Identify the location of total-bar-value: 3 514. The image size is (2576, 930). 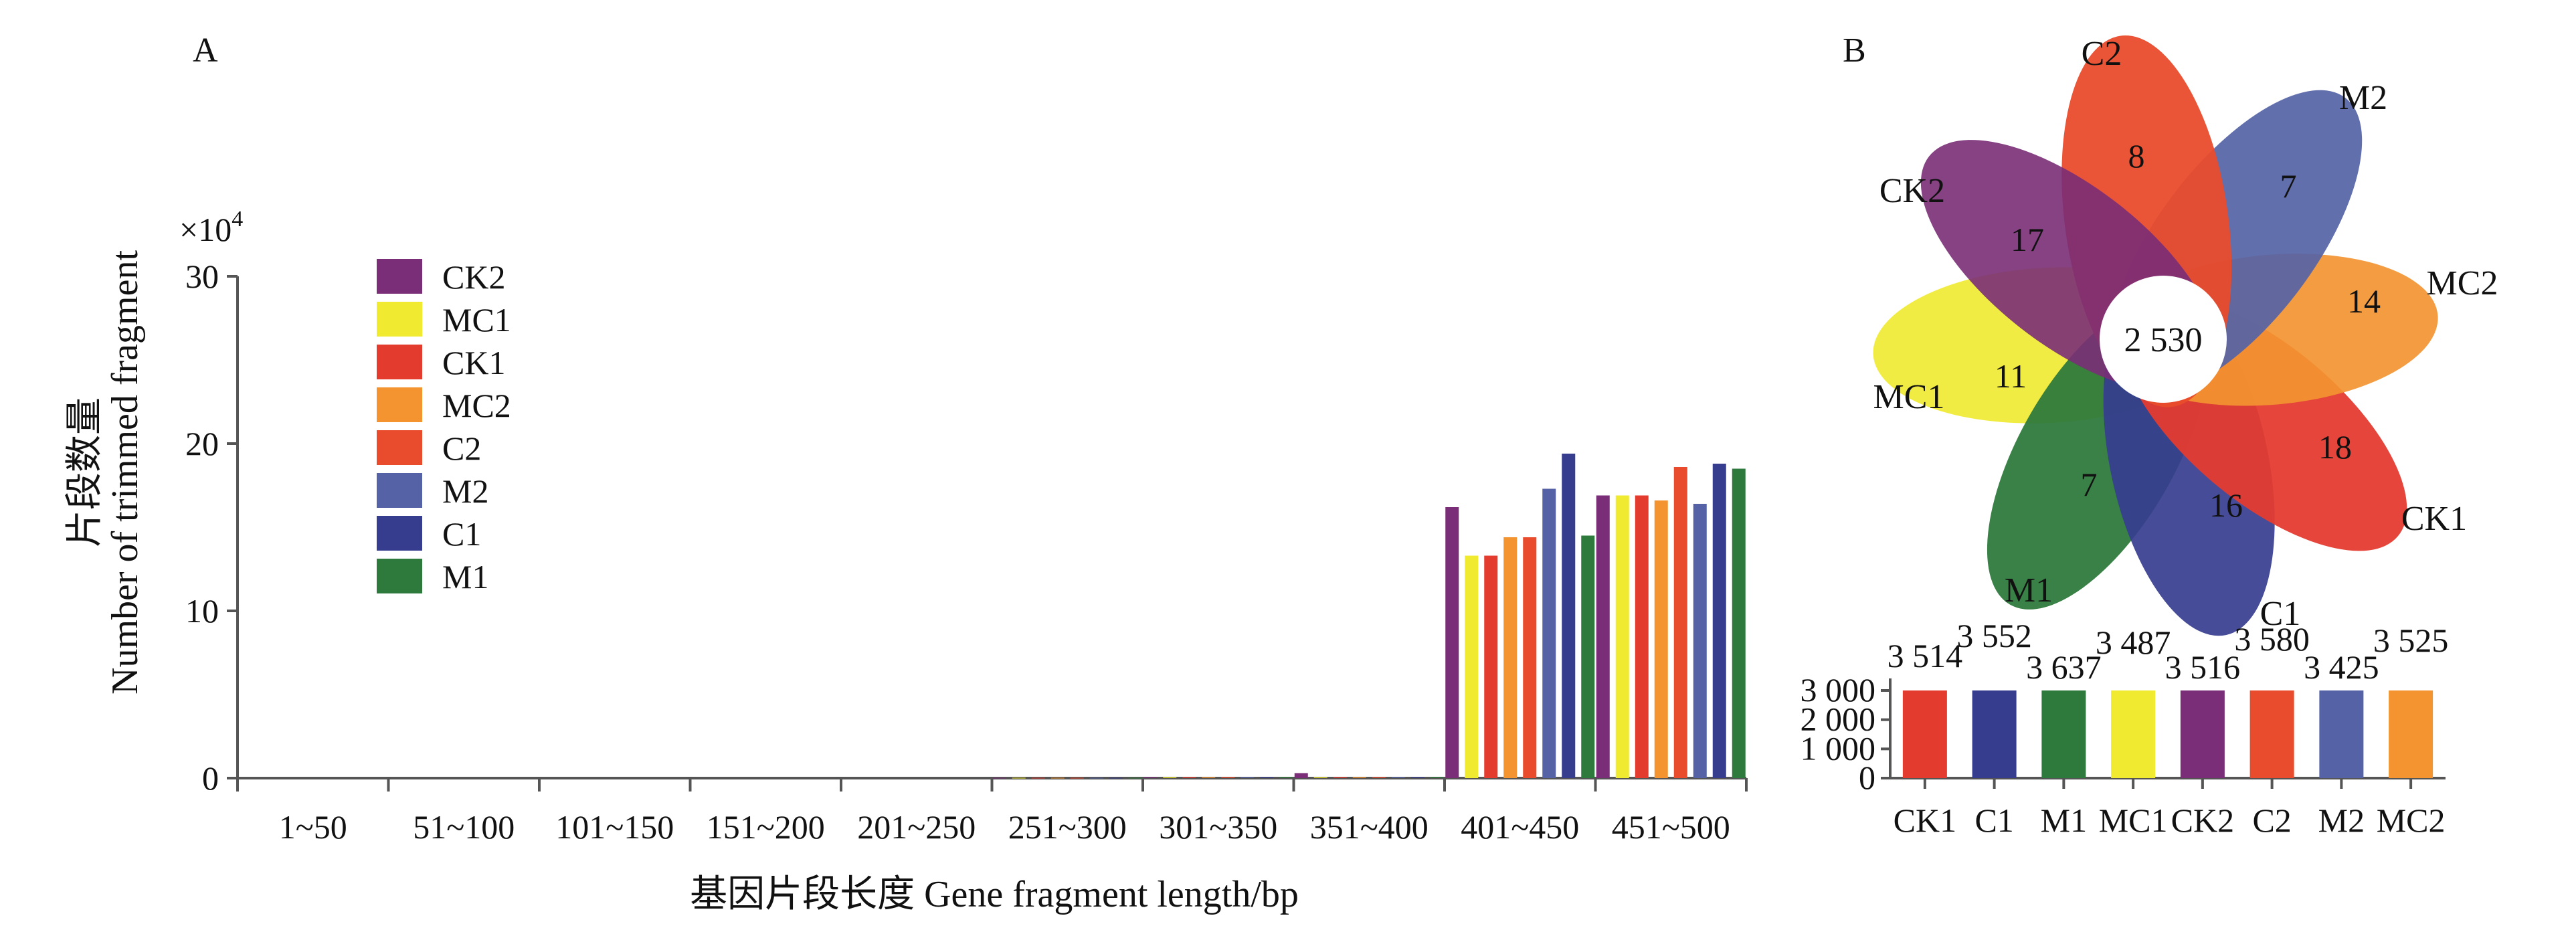
(1925, 655).